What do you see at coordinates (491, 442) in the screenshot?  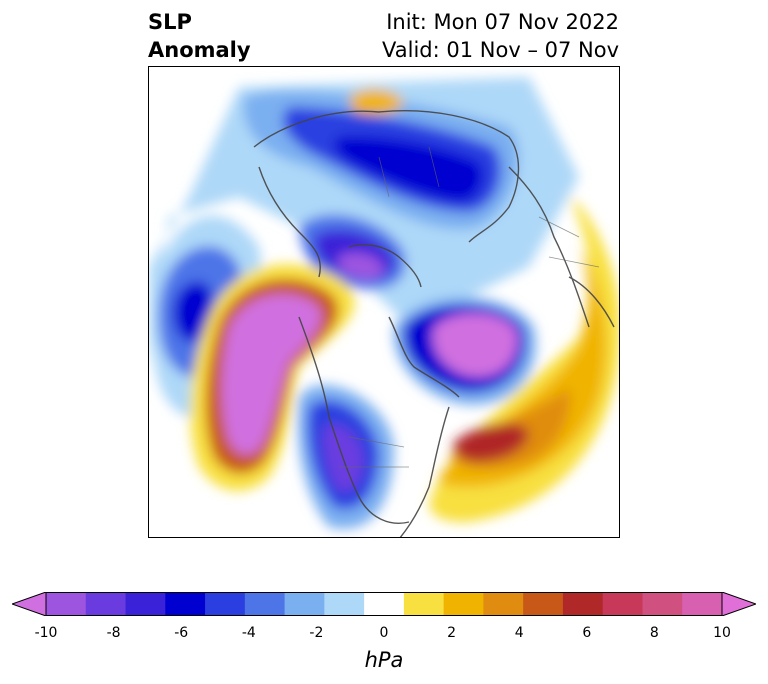 I see `atlantic-positive-core` at bounding box center [491, 442].